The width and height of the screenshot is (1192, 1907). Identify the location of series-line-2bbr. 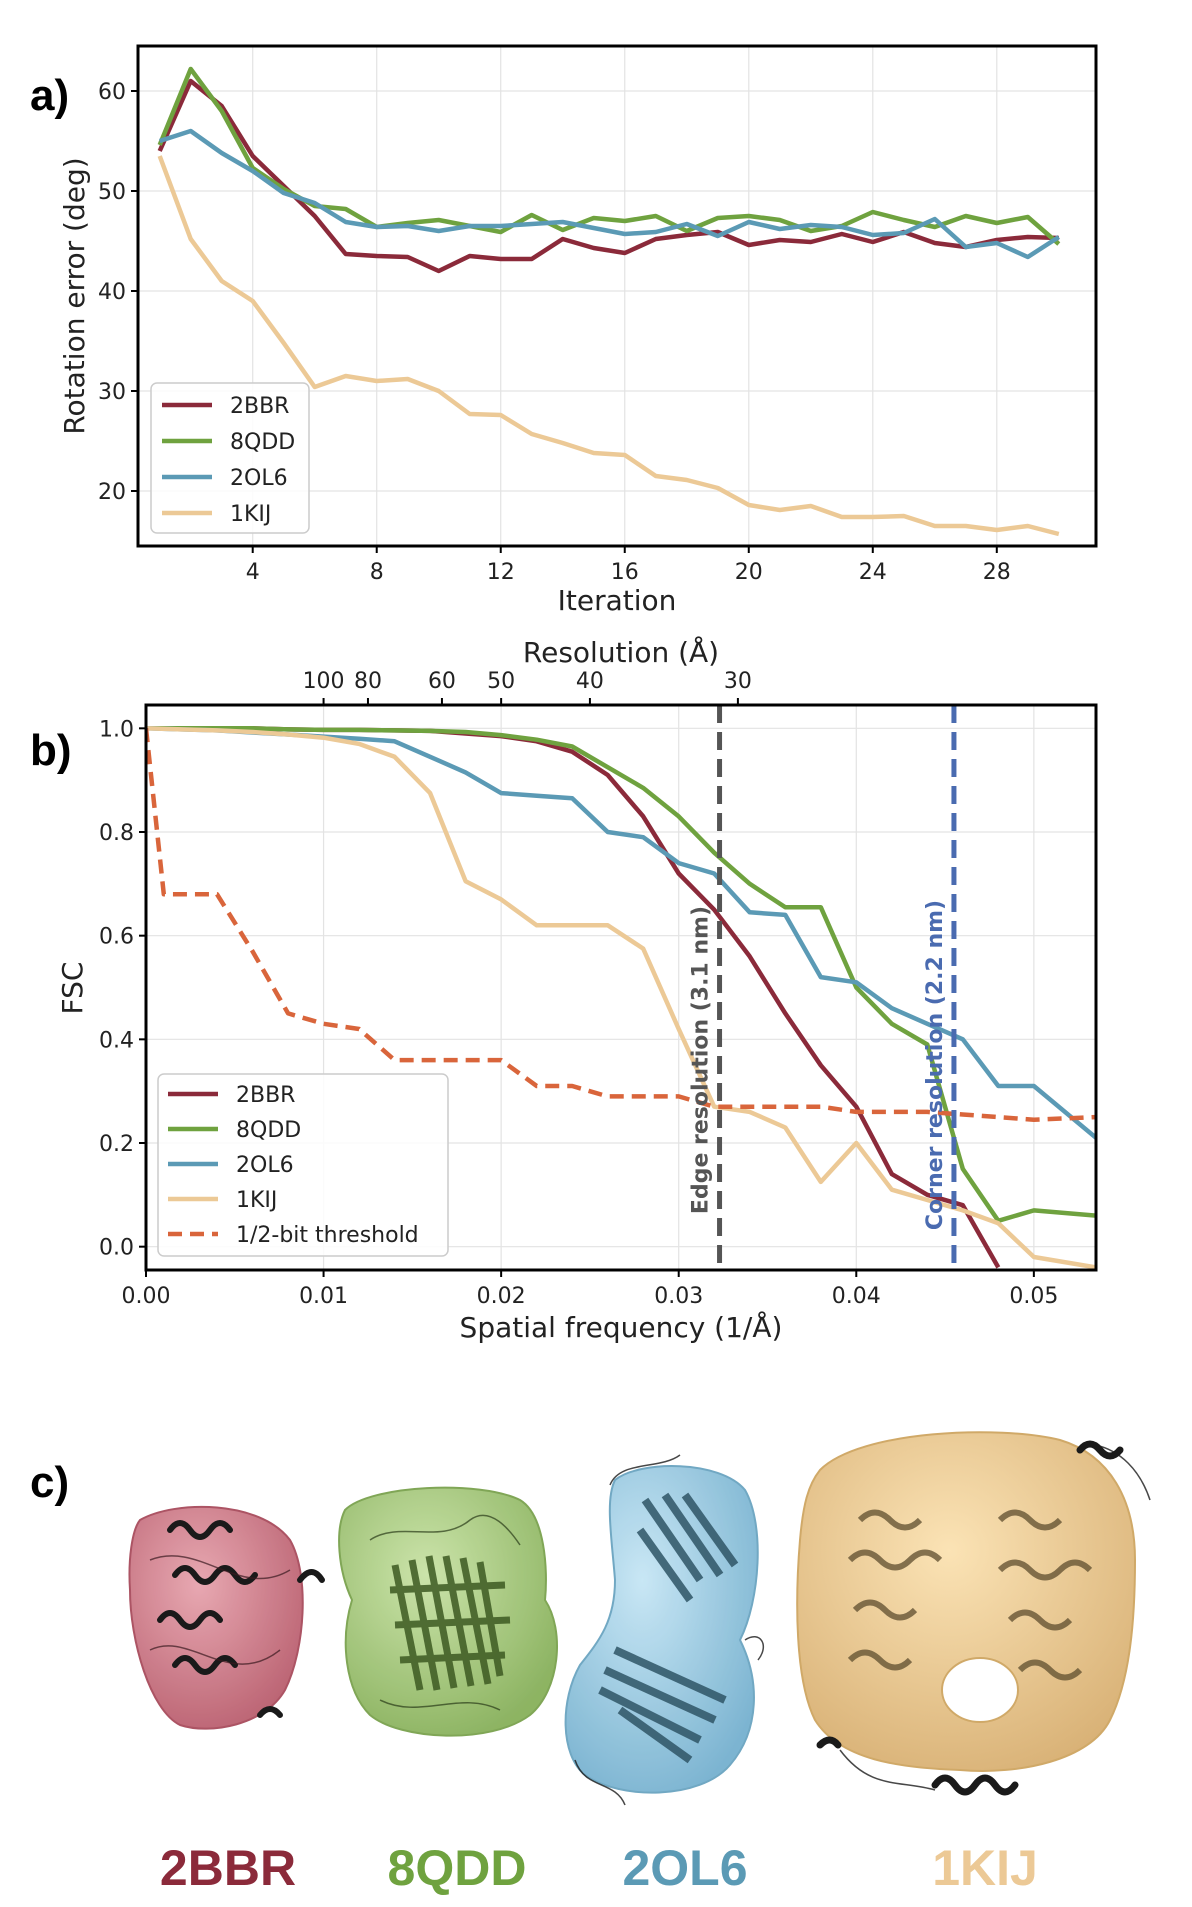
(608, 176).